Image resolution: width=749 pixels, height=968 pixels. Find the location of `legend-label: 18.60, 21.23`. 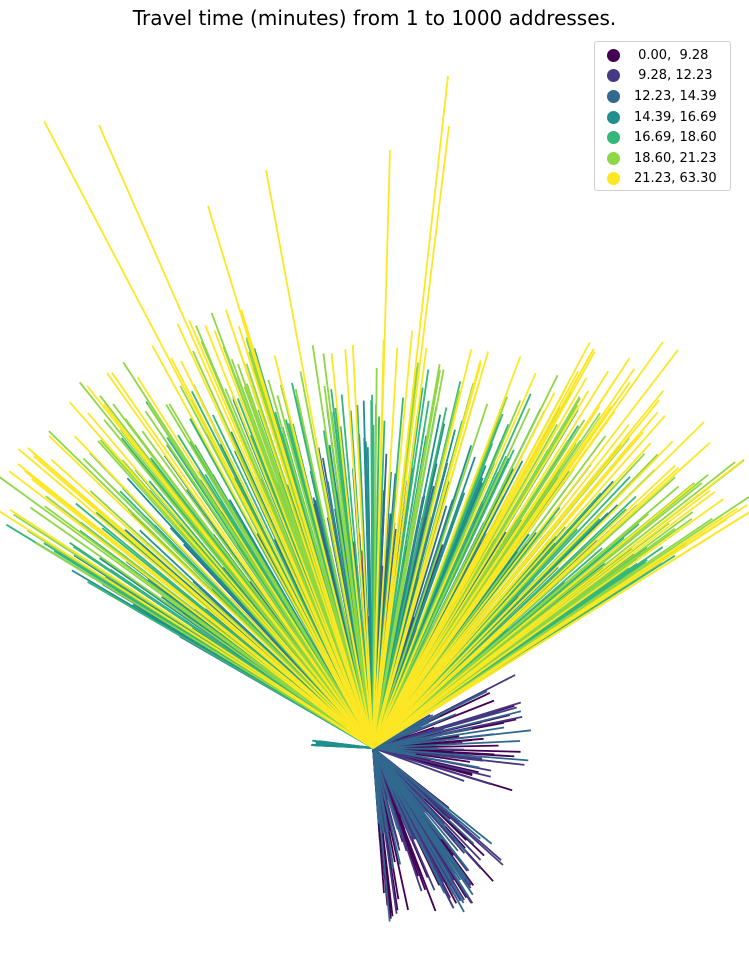

legend-label: 18.60, 21.23 is located at coordinates (675, 158).